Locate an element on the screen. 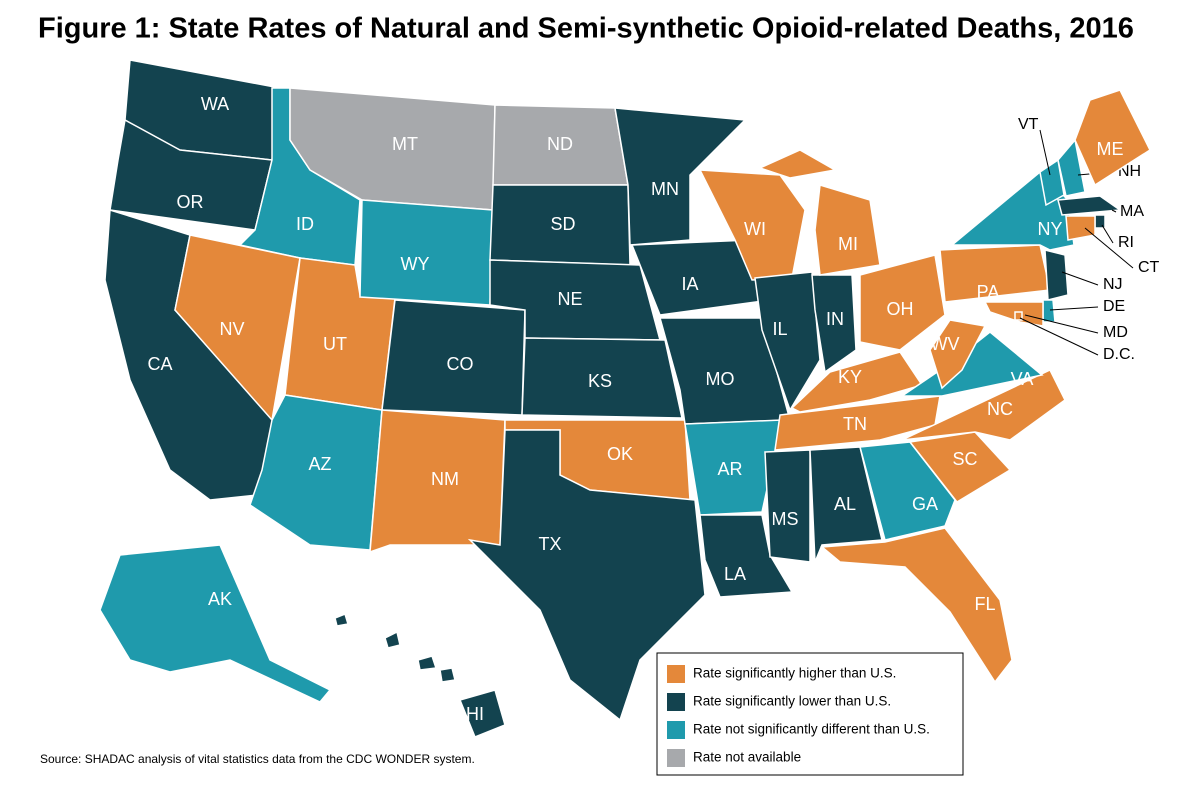 The height and width of the screenshot is (803, 1200). state-label: CT is located at coordinates (1149, 267).